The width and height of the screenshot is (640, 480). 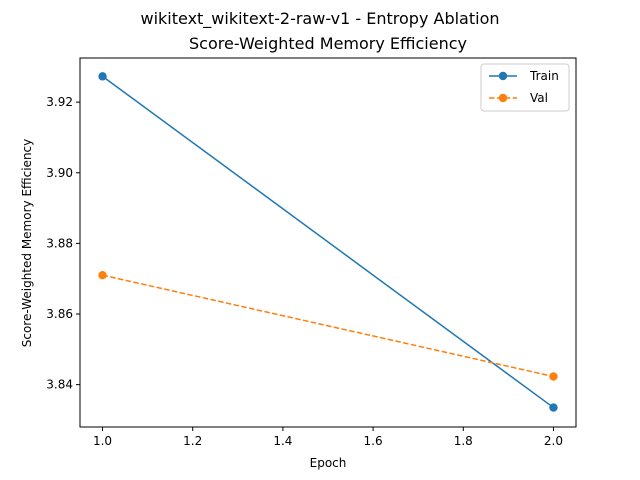 I want to click on y-tick-label: 3.92, so click(x=59, y=102).